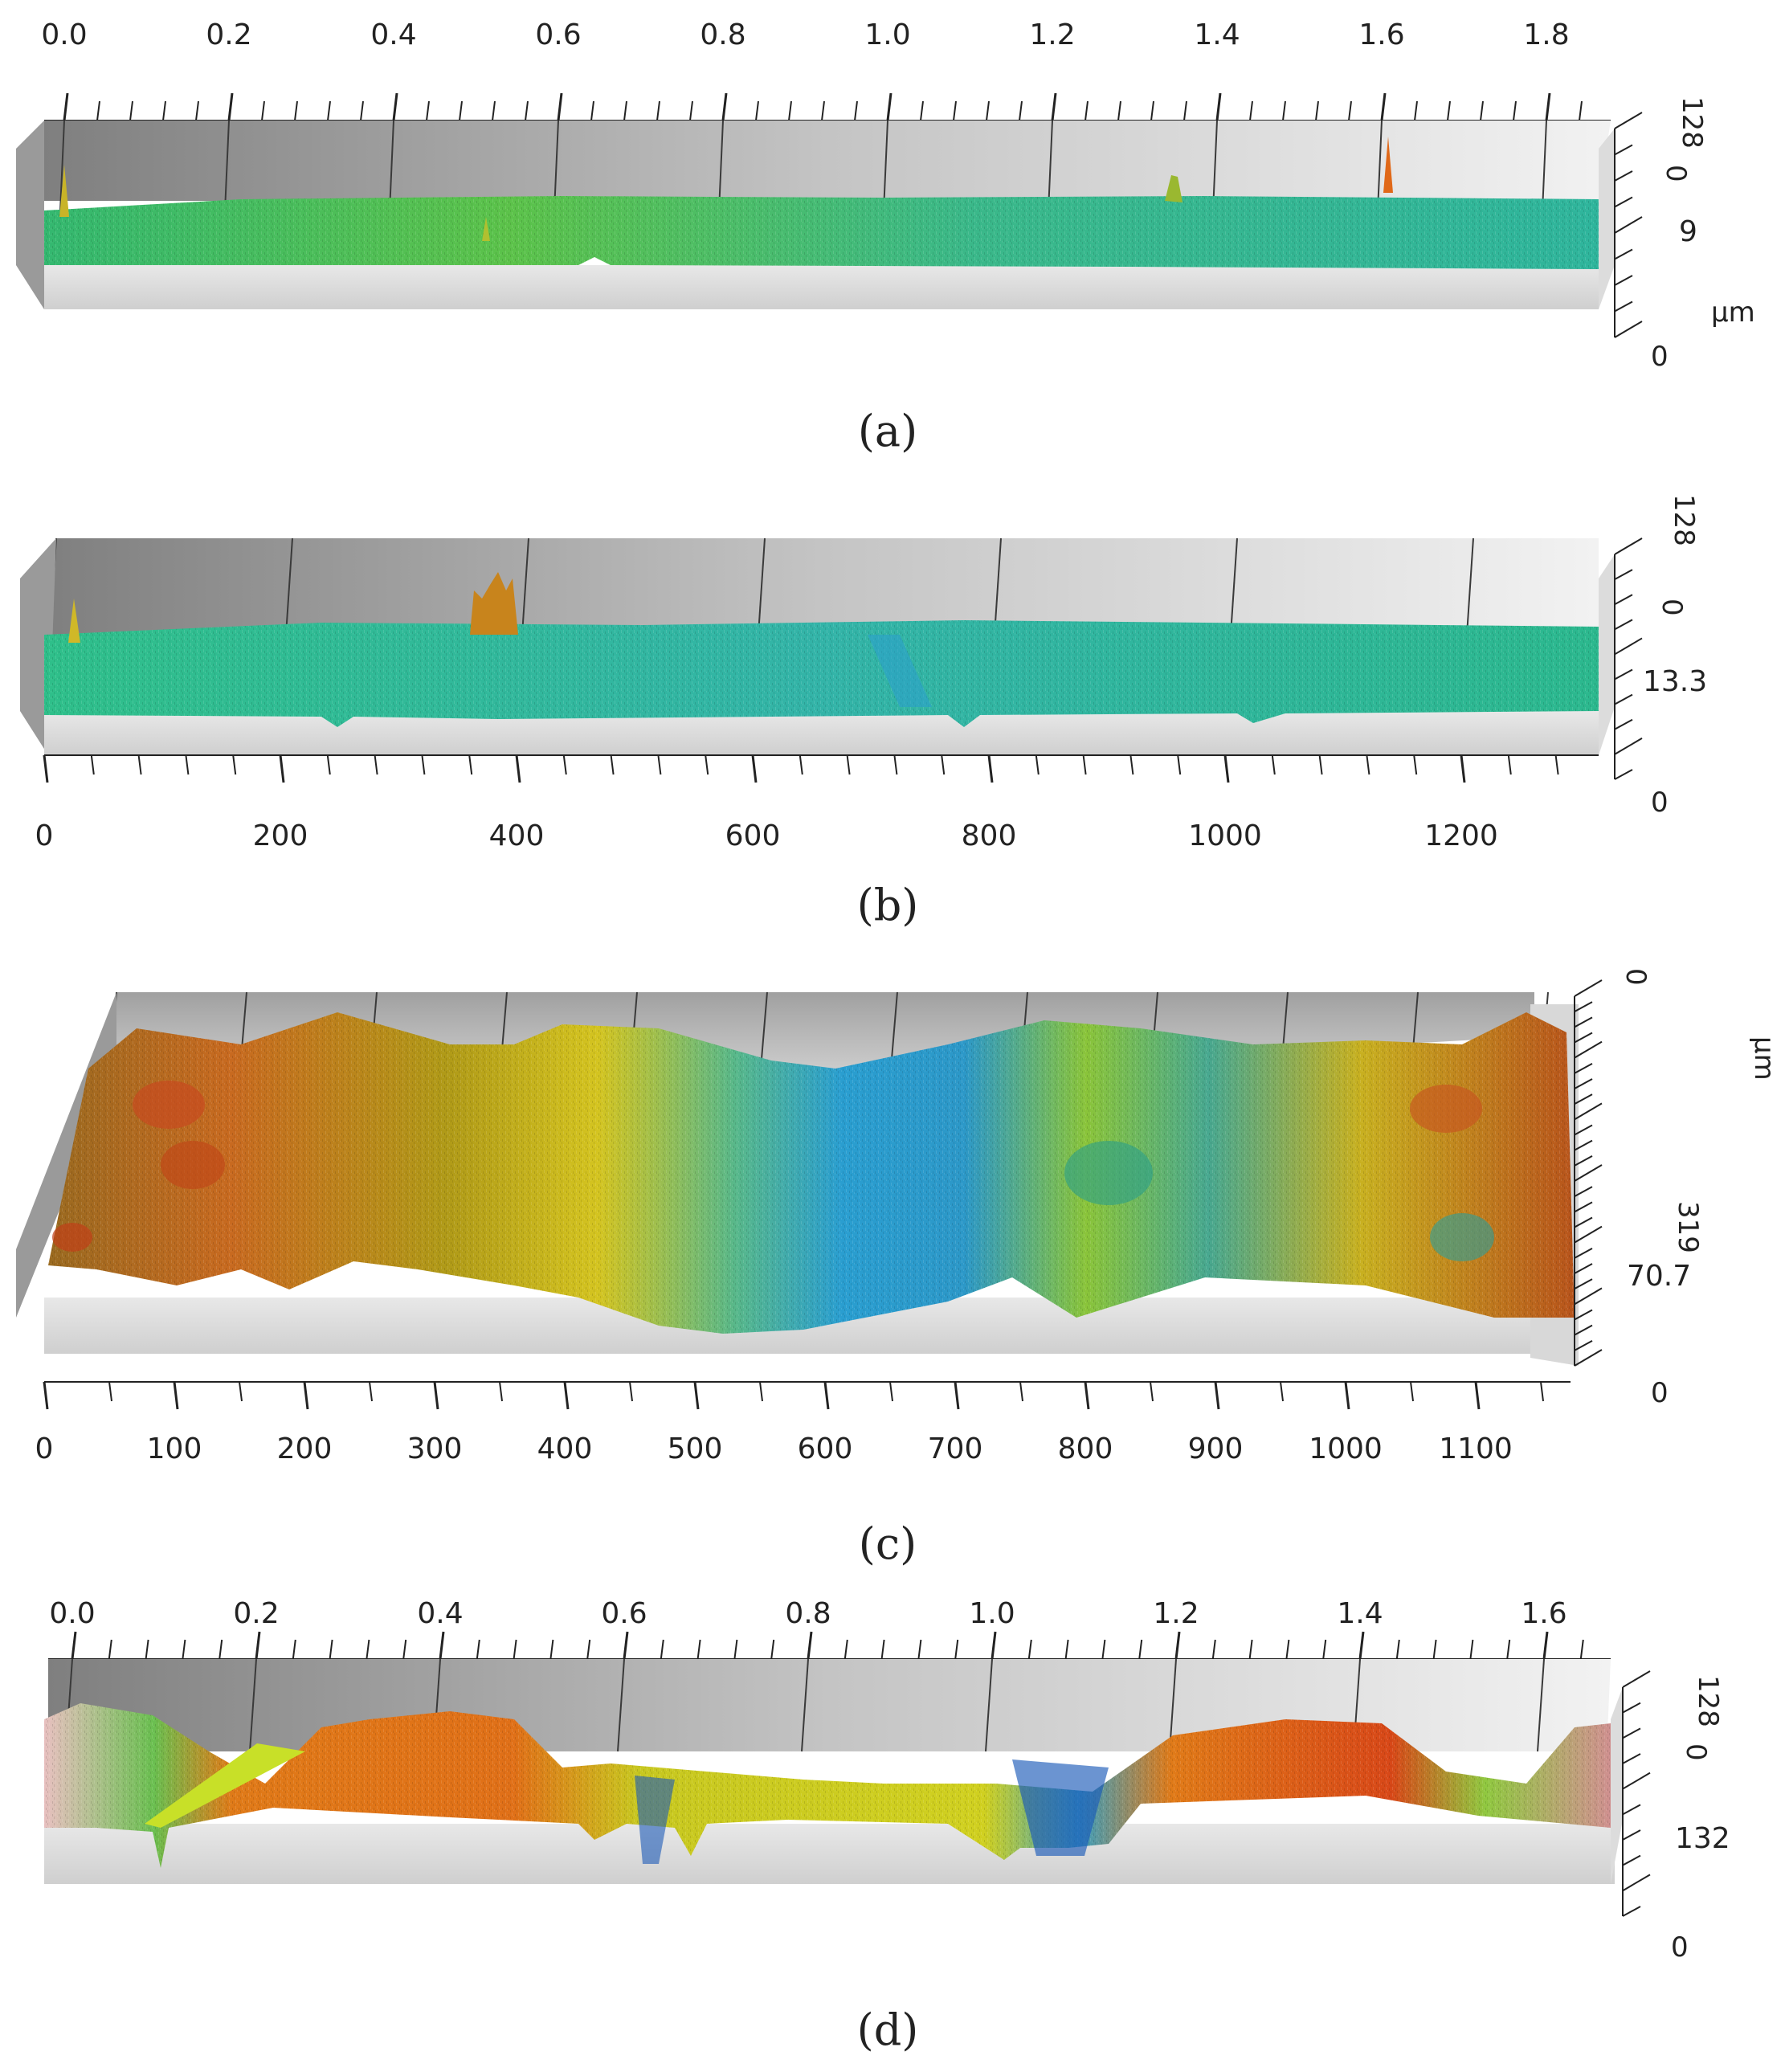 Image resolution: width=1785 pixels, height=2072 pixels. Describe the element at coordinates (1676, 173) in the screenshot. I see `panel-a-z-zero-label: 0` at that location.